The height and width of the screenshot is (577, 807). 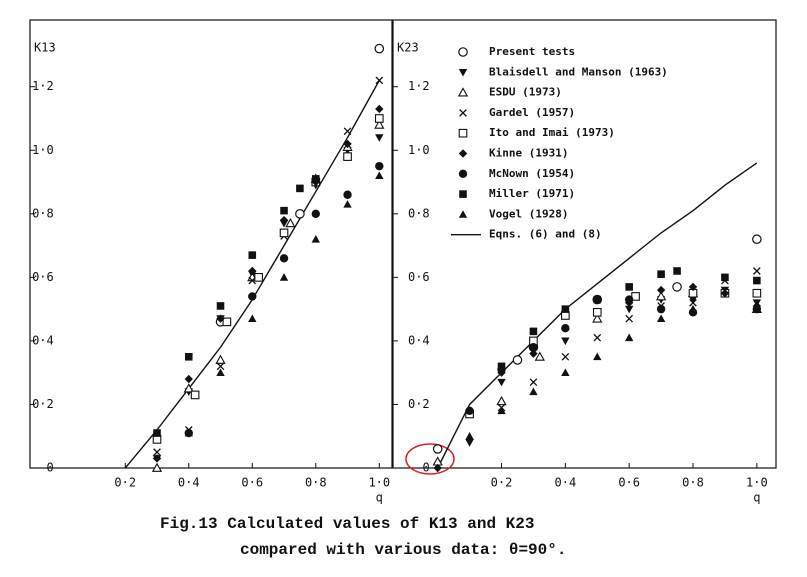 What do you see at coordinates (408, 48) in the screenshot?
I see `y-axis-label: K23` at bounding box center [408, 48].